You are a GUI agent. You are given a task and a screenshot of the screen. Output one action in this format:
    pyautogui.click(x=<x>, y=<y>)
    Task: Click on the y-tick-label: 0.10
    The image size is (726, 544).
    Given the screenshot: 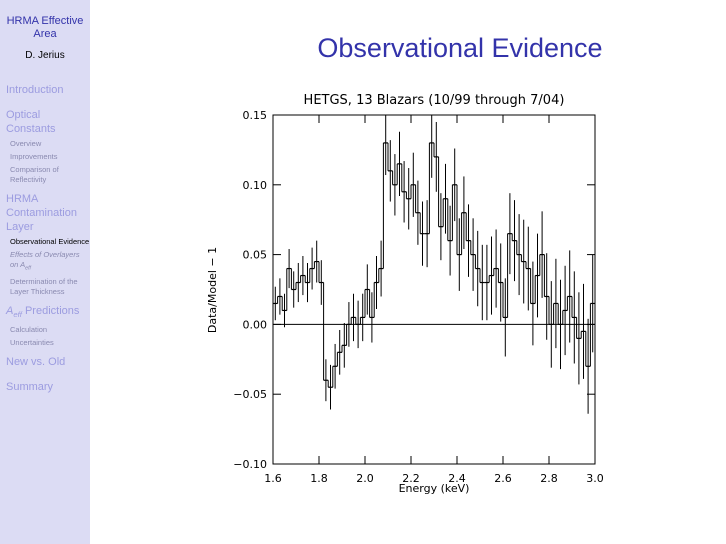 What is the action you would take?
    pyautogui.click(x=255, y=185)
    